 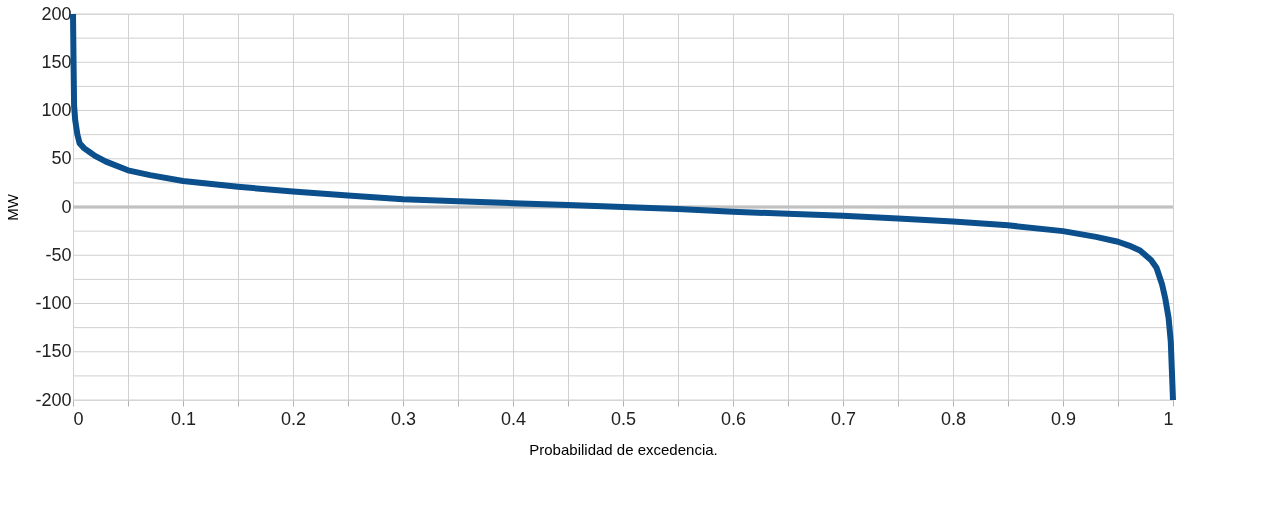 I want to click on x-tick-label: 0.1, so click(x=183, y=418).